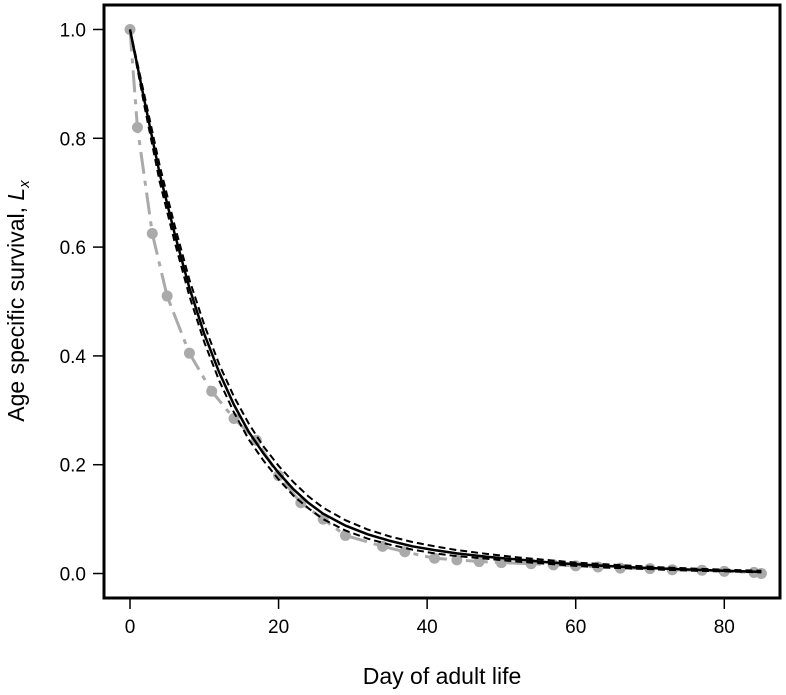 The height and width of the screenshot is (695, 786). I want to click on x-tick-label: 80, so click(724, 627).